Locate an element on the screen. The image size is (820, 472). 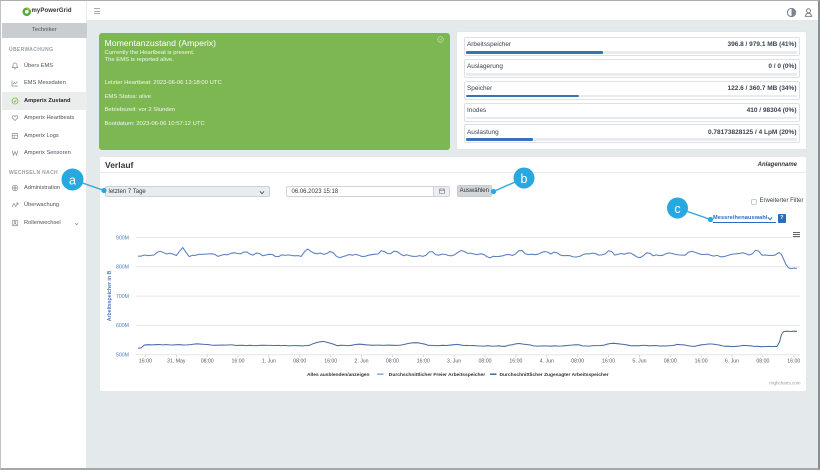
svg-text: 1. Jun is located at coordinates (269, 362).